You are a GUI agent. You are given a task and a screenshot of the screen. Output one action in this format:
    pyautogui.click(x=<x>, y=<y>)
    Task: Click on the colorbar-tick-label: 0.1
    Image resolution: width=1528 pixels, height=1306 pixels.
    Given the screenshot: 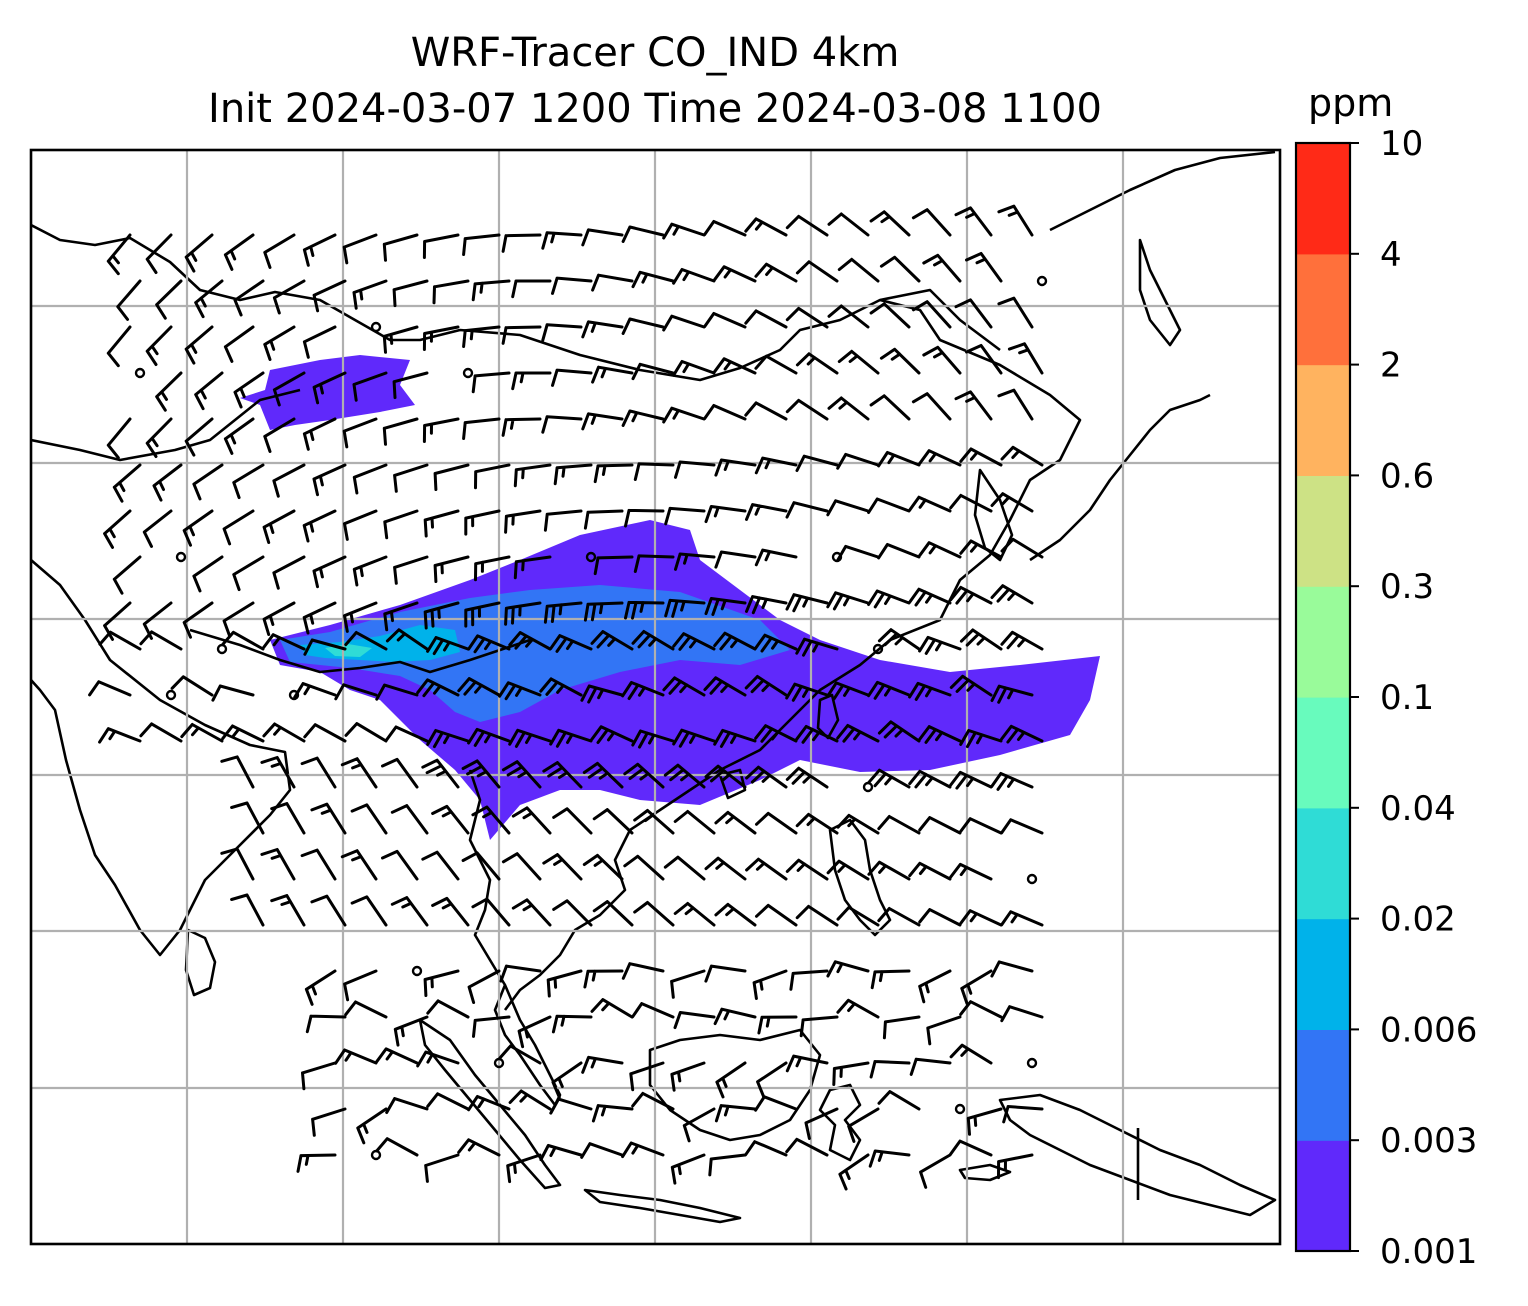 What is the action you would take?
    pyautogui.click(x=1407, y=698)
    